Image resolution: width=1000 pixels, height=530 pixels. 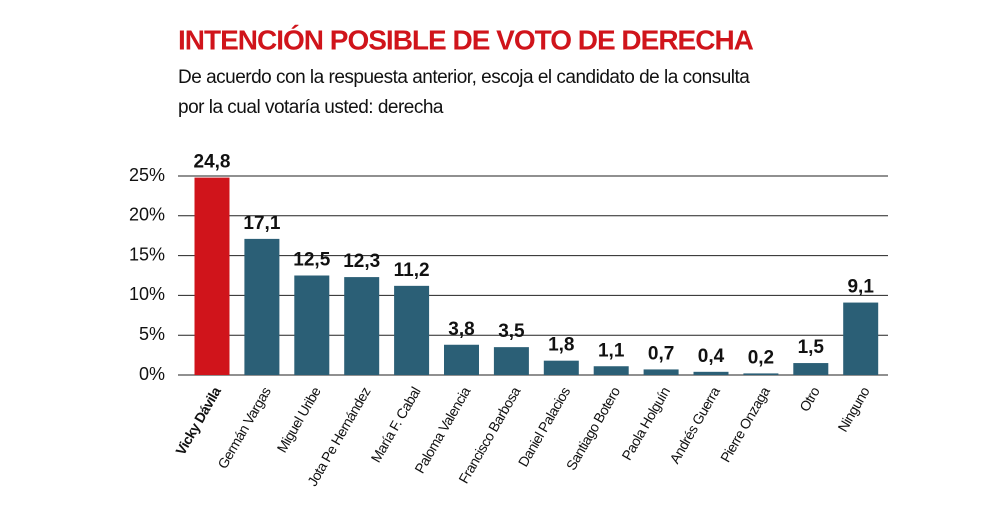 I want to click on value-label: 0,2, so click(x=761, y=357).